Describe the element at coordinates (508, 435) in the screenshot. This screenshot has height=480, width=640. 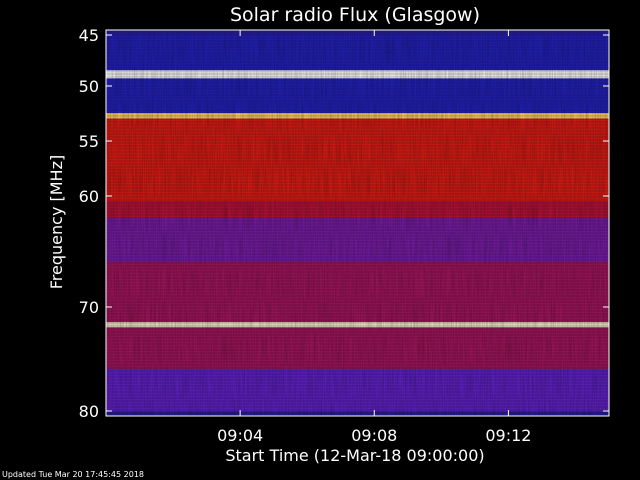
I see `x-tick-label: 09:12` at that location.